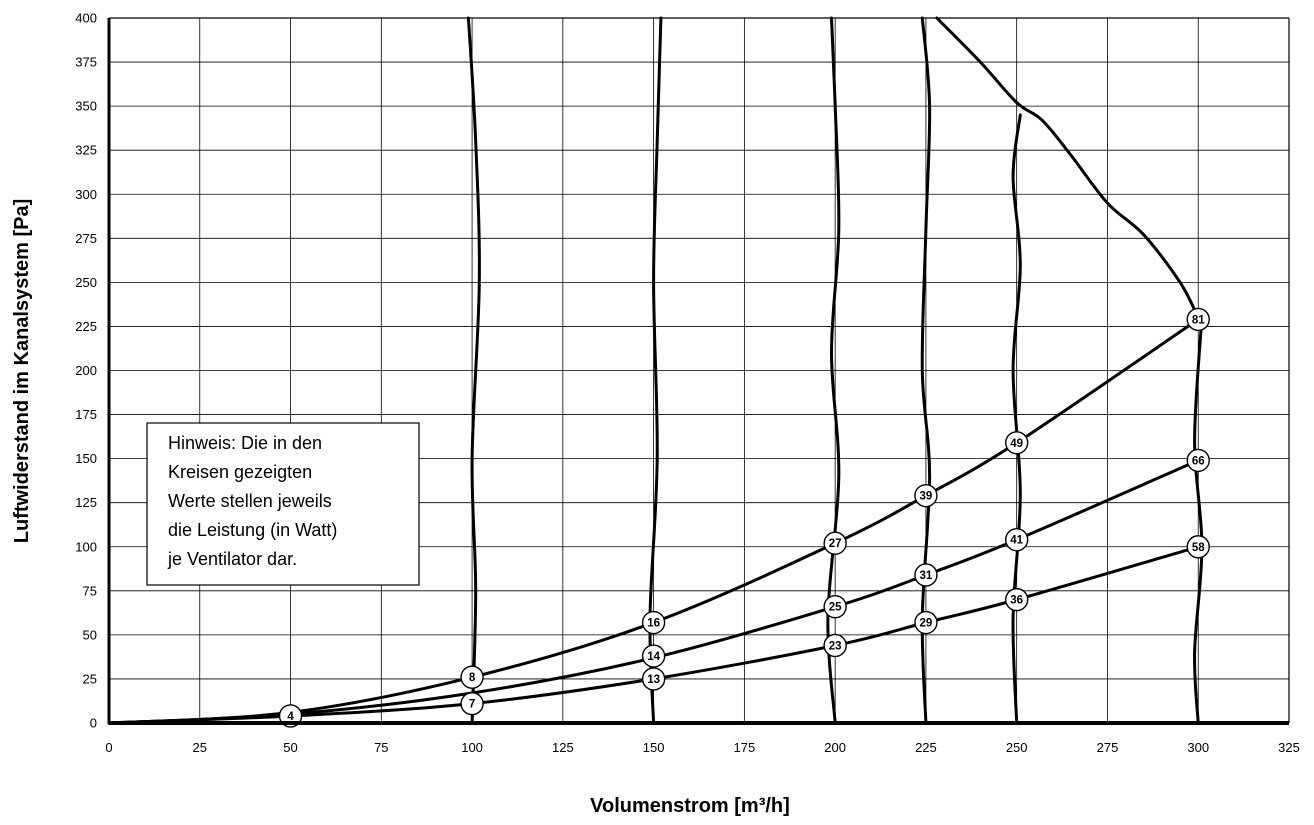 This screenshot has height=825, width=1314. What do you see at coordinates (86, 546) in the screenshot?
I see `y-tick-label: 100` at bounding box center [86, 546].